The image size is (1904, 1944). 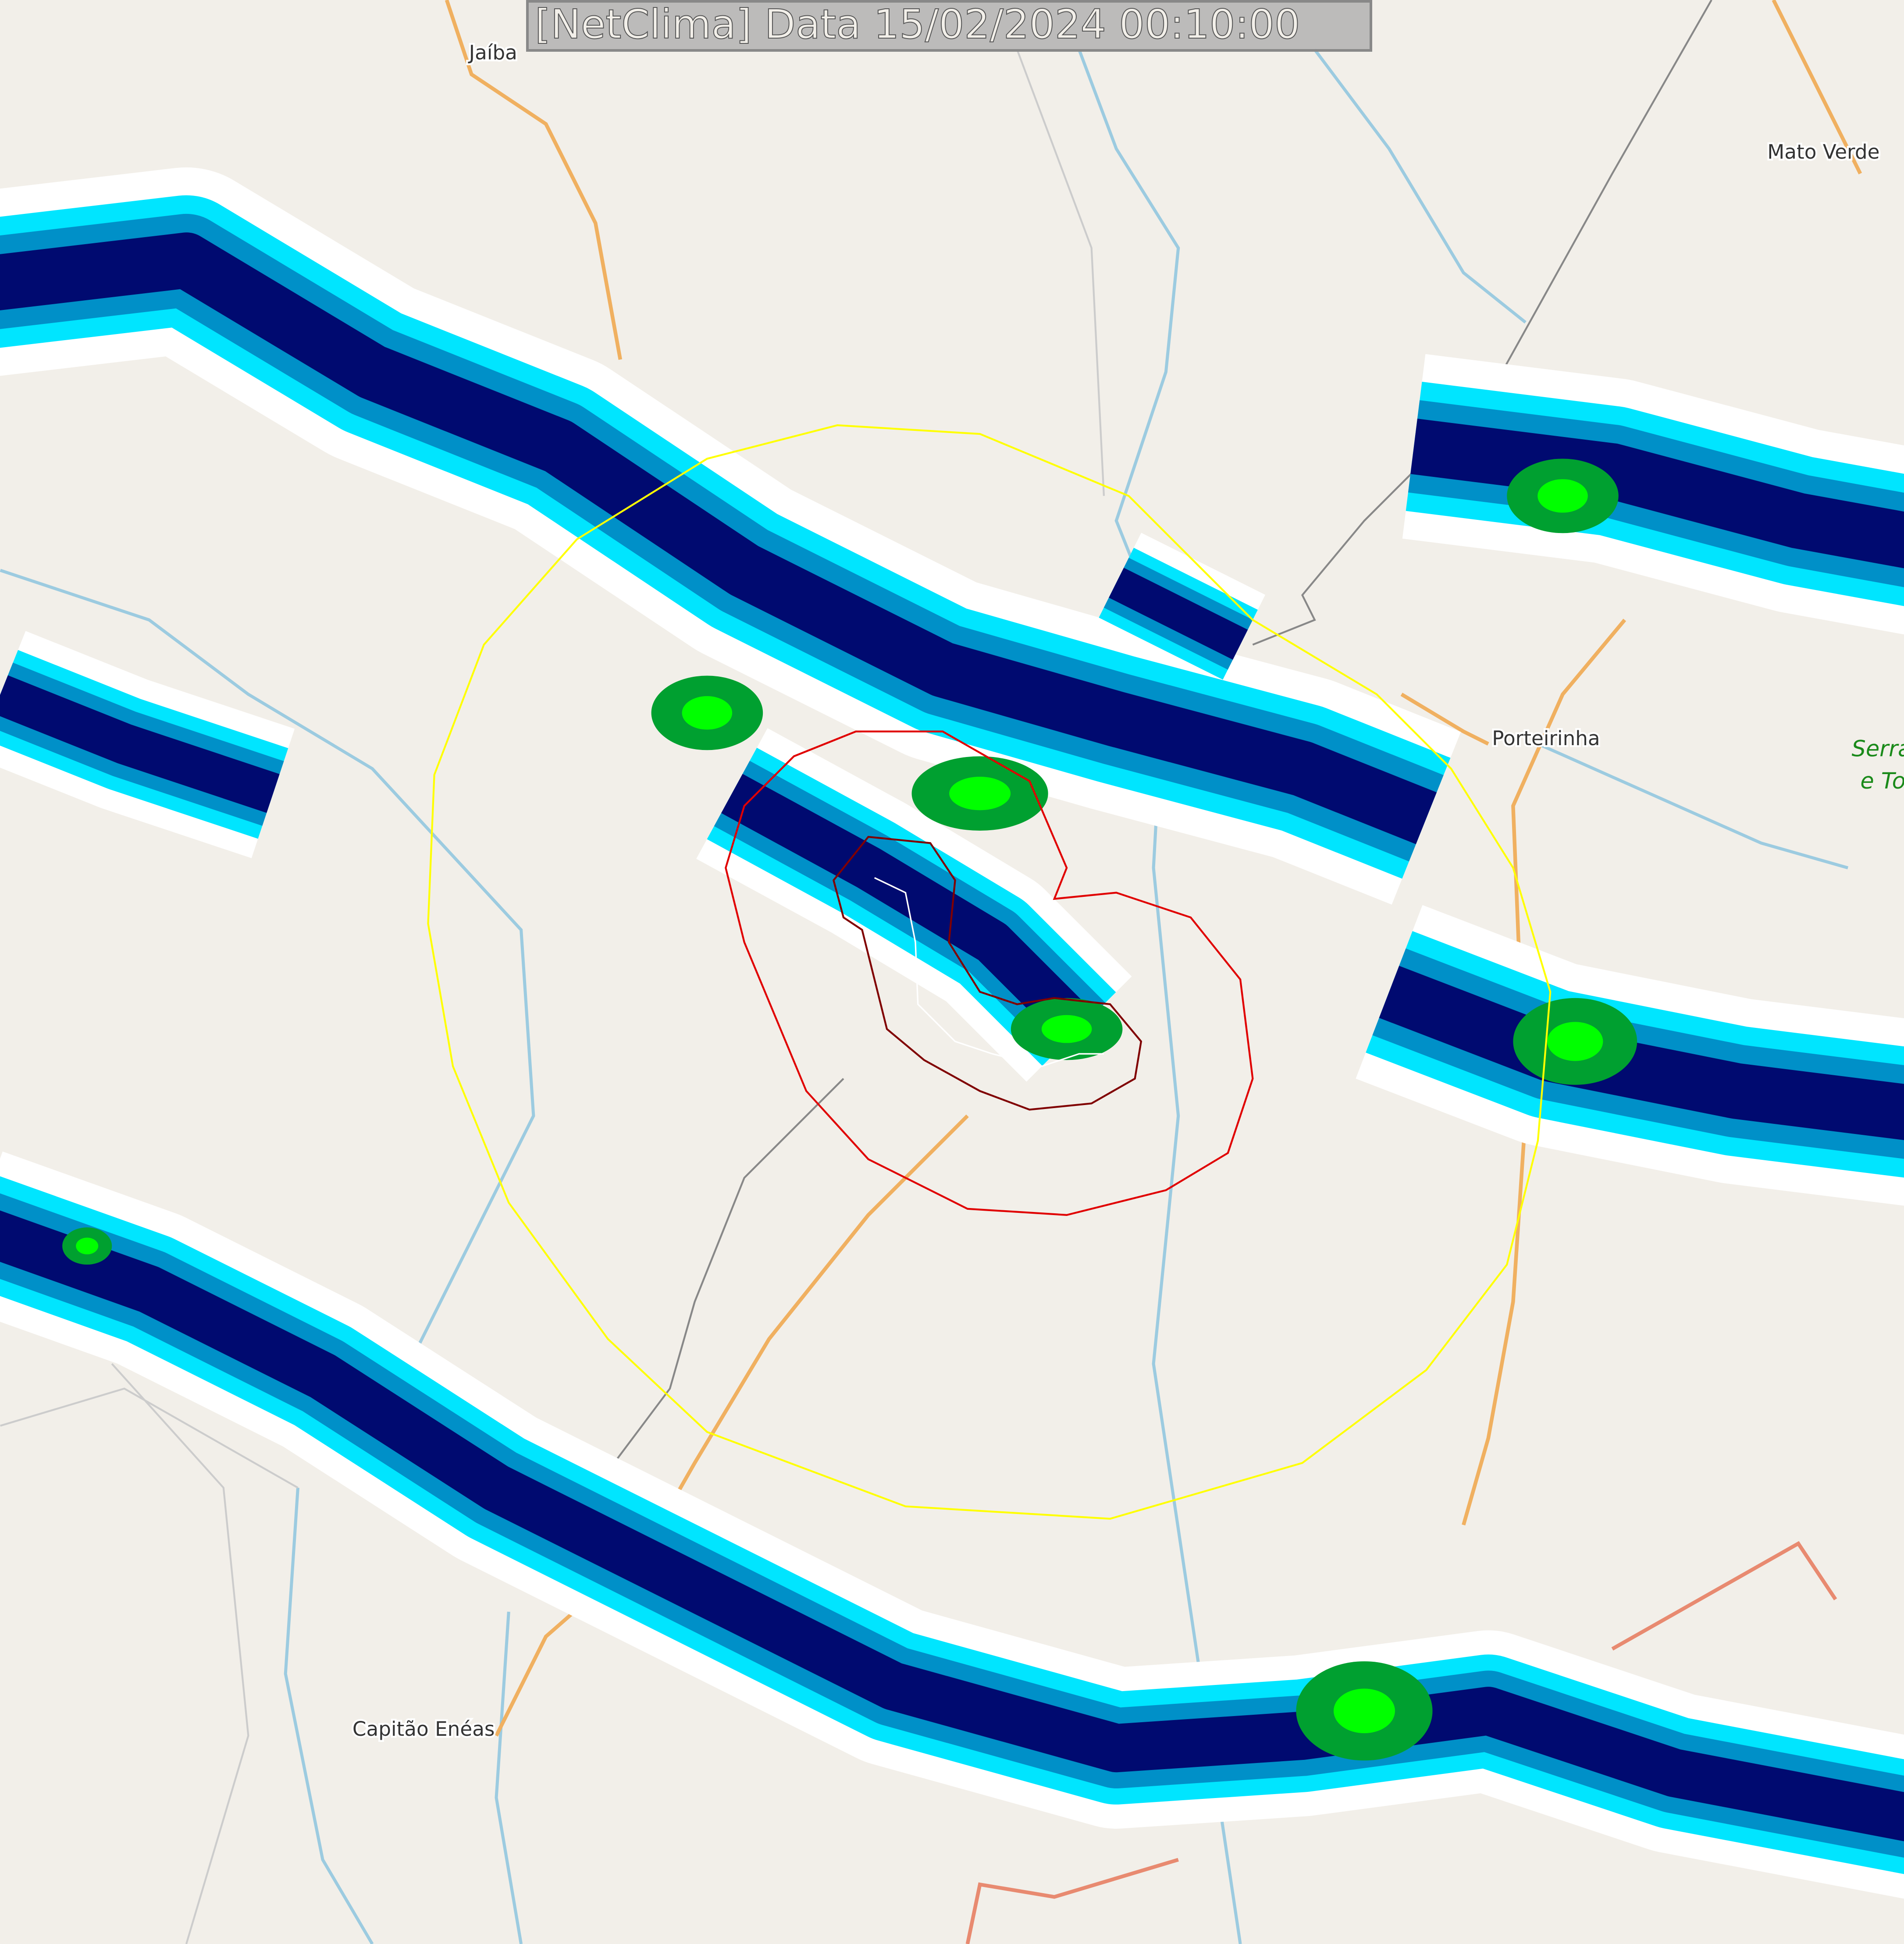 I want to click on place-label-serra-1: Serra, so click(x=1878, y=749).